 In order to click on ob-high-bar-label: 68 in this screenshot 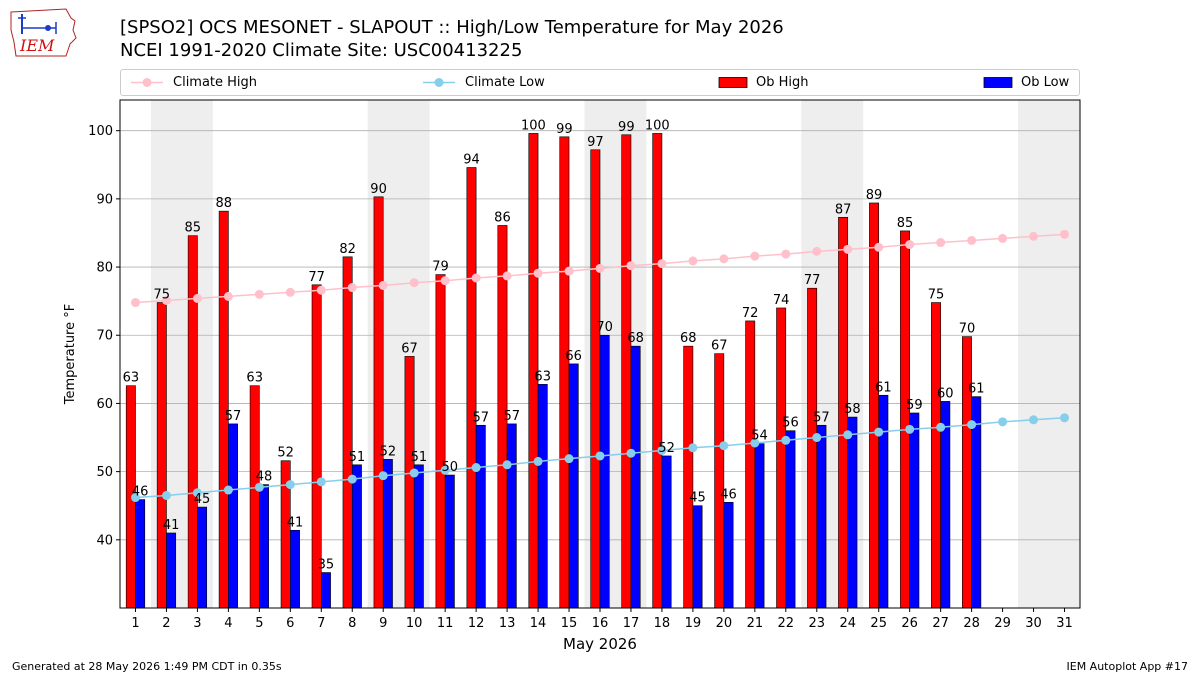, I will do `click(688, 338)`.